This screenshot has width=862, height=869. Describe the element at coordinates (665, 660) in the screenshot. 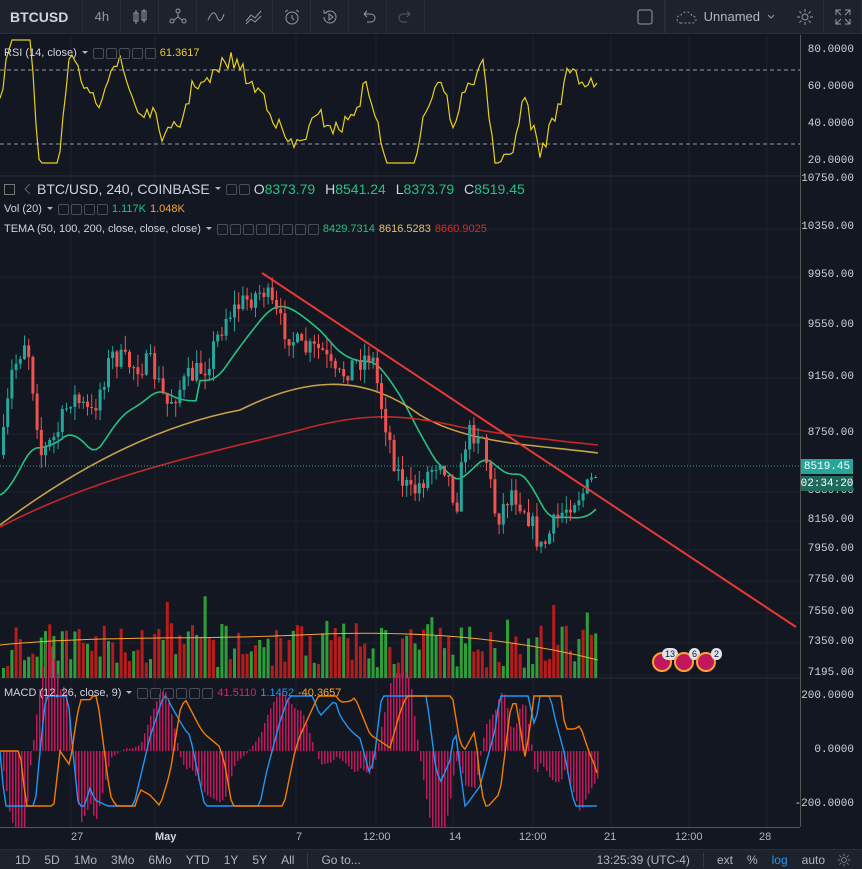

I see `event-flag-us: 13` at that location.